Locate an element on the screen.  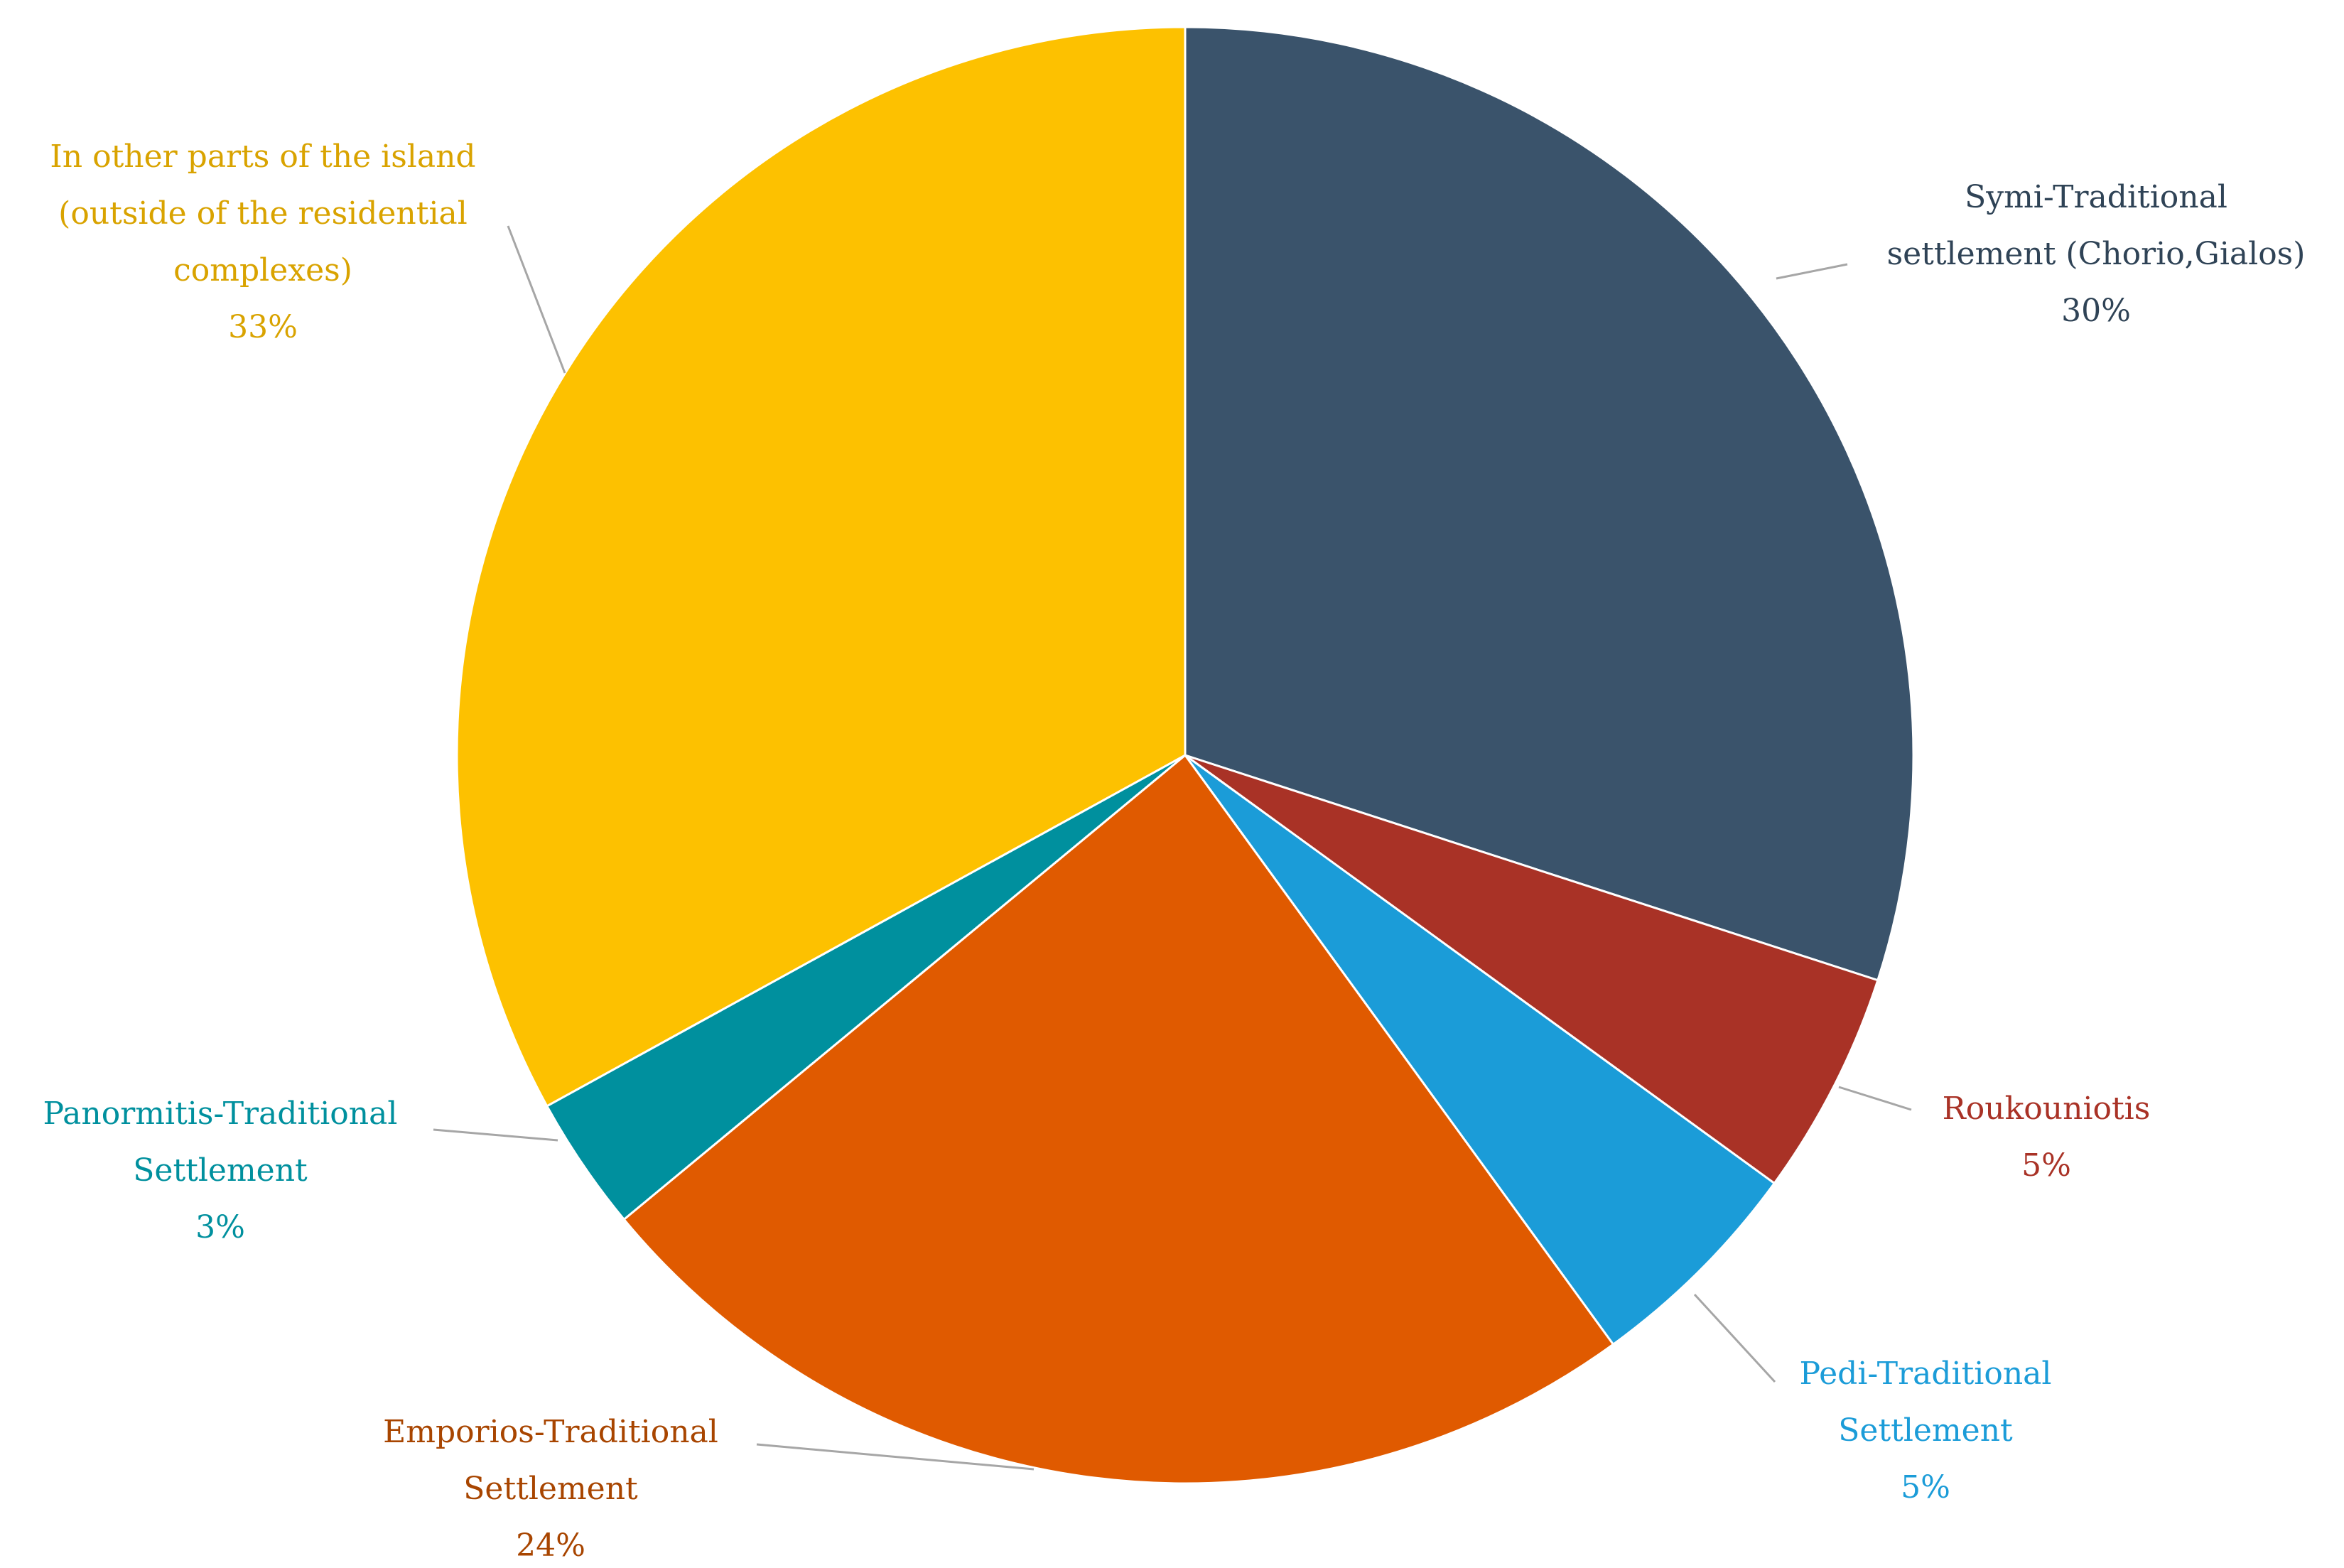
slice-label-4: Emporios-Traditional Settlement 24% is located at coordinates (550, 1489).